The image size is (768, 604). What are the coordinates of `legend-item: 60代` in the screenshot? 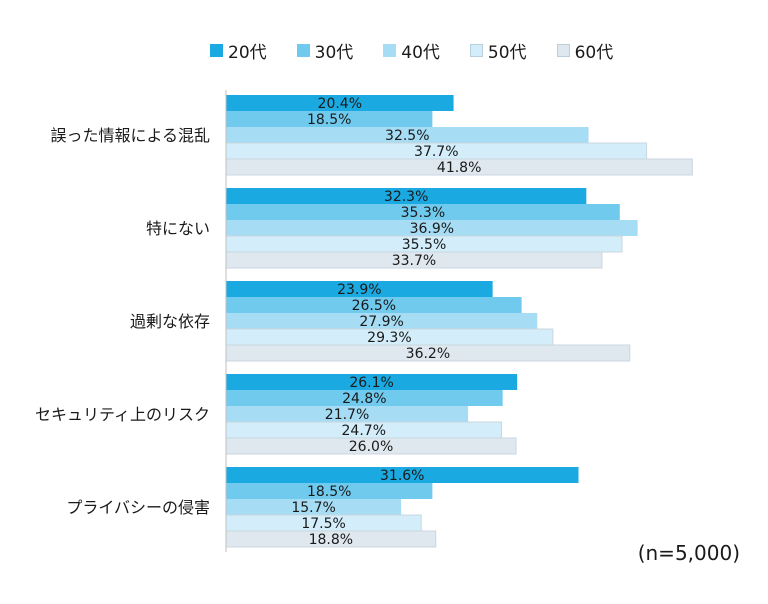 It's located at (585, 50).